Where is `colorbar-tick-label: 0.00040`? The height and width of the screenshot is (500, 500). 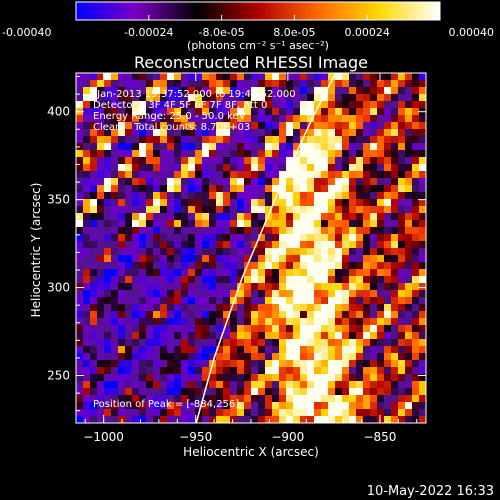
colorbar-tick-label: 0.00040 is located at coordinates (472, 32).